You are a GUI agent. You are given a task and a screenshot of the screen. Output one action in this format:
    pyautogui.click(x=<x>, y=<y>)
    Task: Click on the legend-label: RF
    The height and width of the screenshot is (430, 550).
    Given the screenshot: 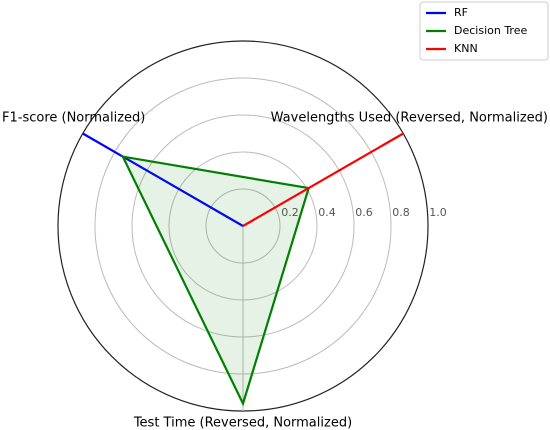 What is the action you would take?
    pyautogui.click(x=461, y=12)
    